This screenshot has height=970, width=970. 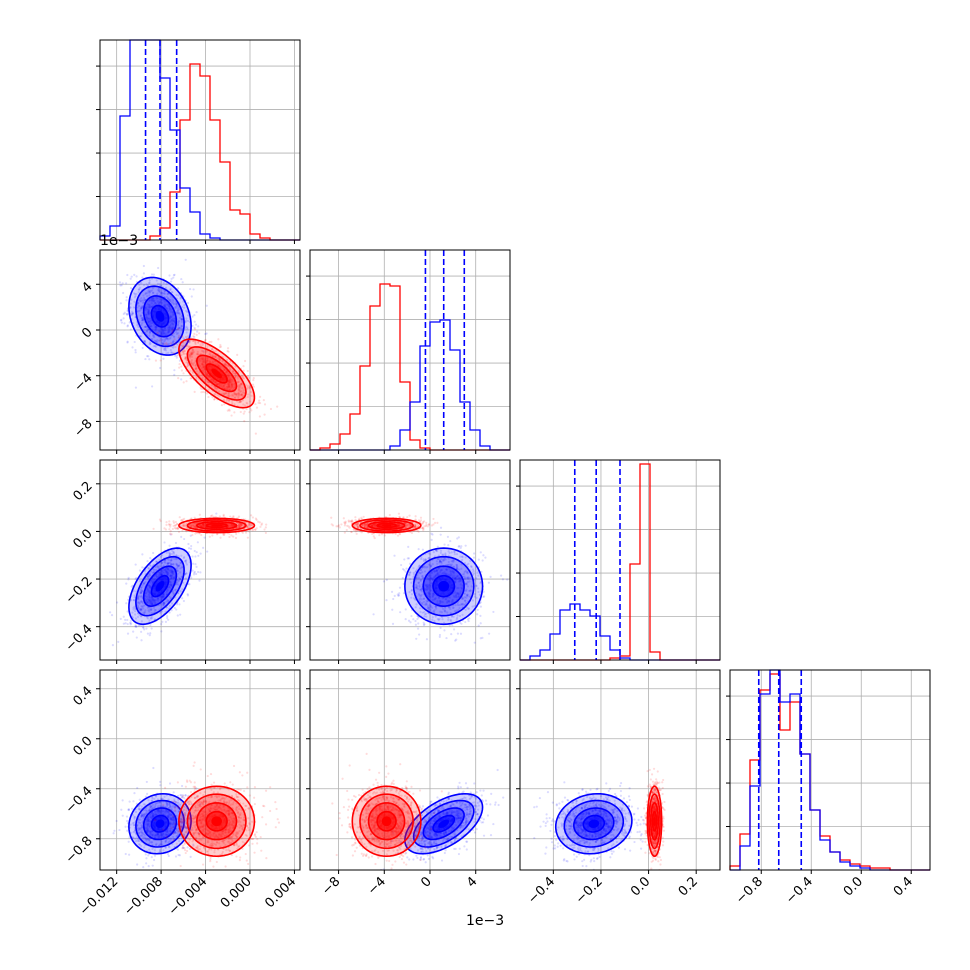 What do you see at coordinates (160, 586) in the screenshot?
I see `contour-blue` at bounding box center [160, 586].